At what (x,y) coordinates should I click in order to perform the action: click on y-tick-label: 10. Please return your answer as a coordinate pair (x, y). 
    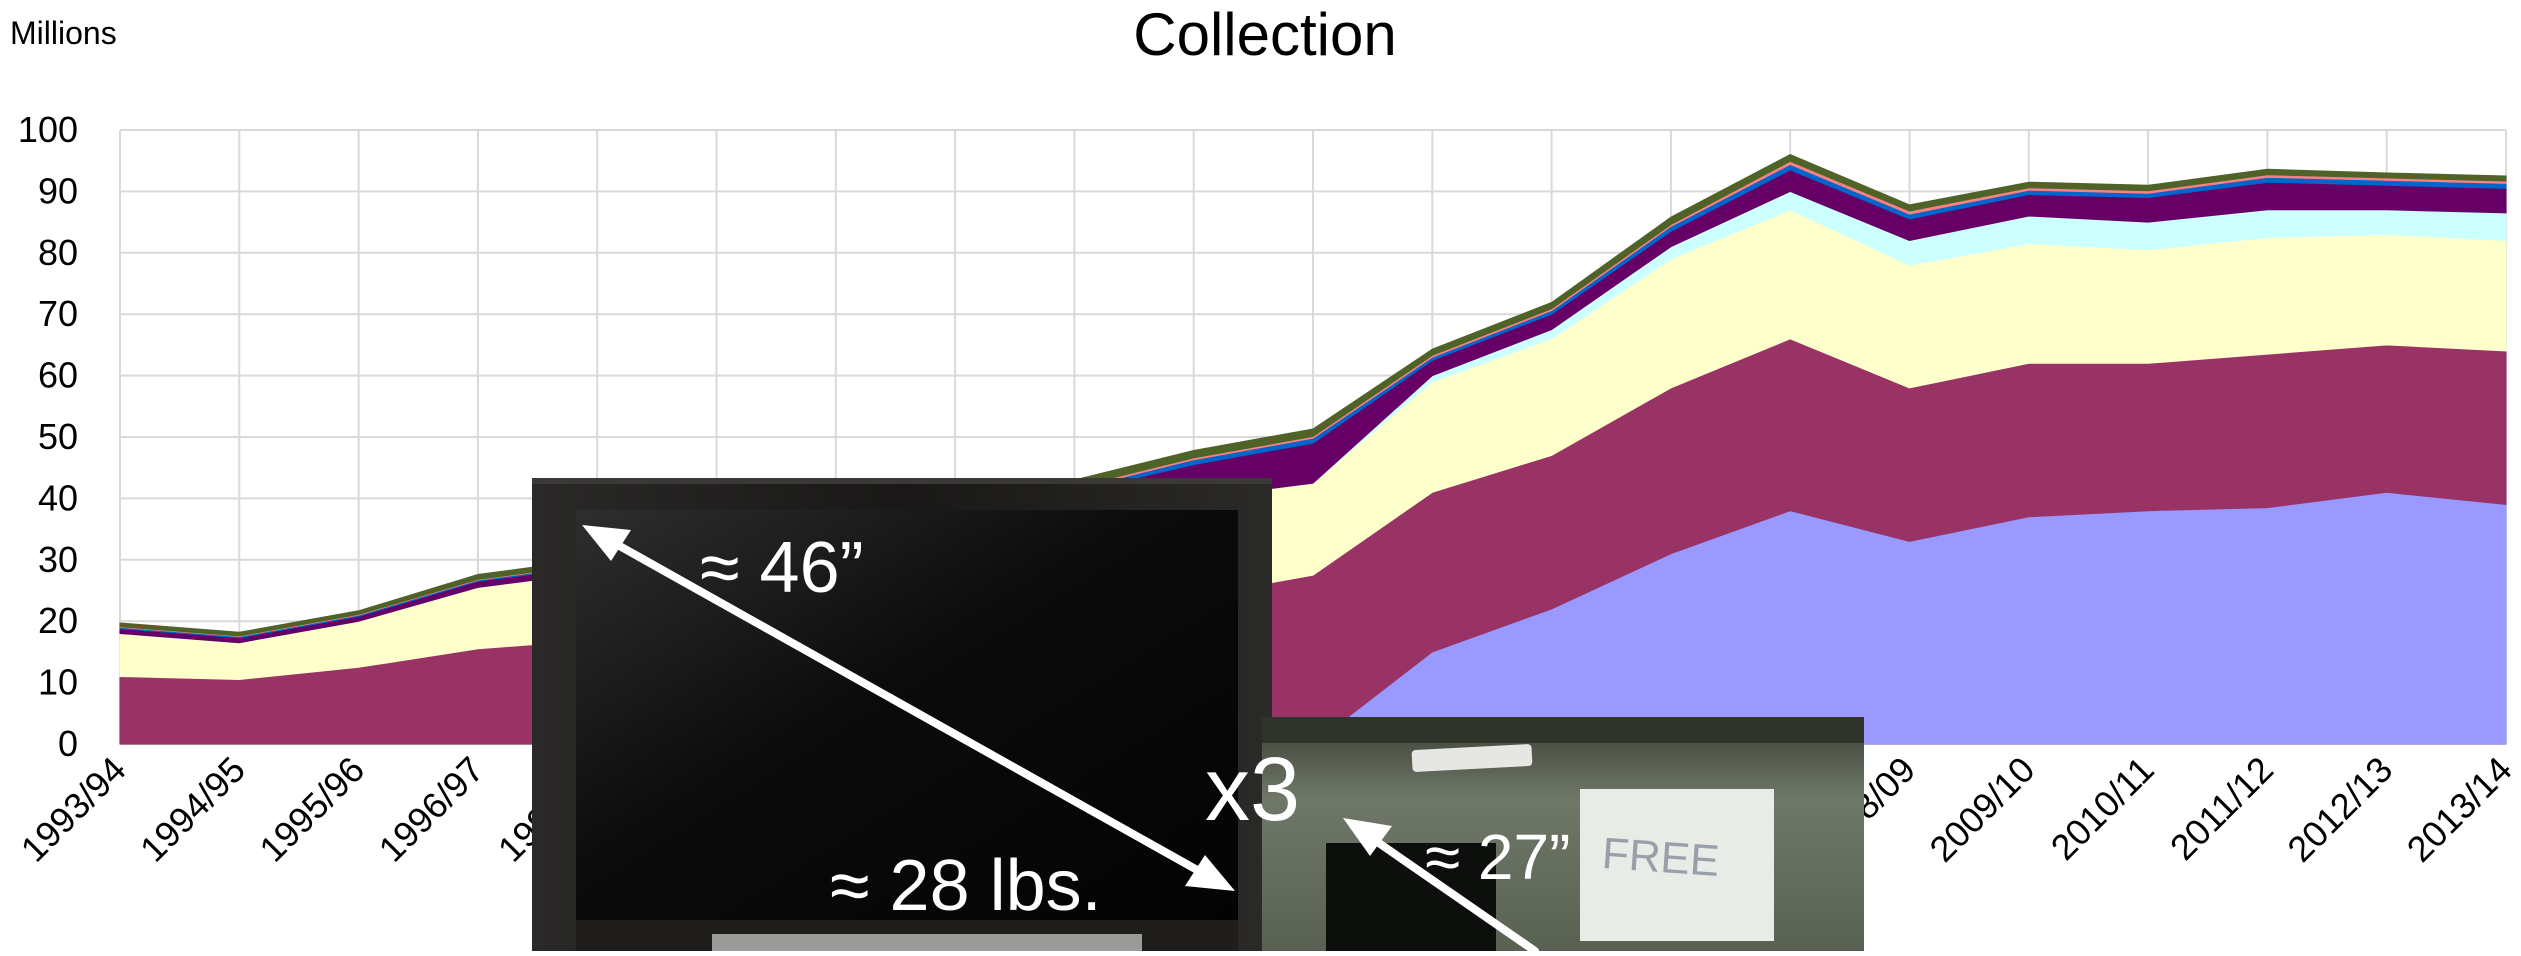
    Looking at the image, I should click on (58, 682).